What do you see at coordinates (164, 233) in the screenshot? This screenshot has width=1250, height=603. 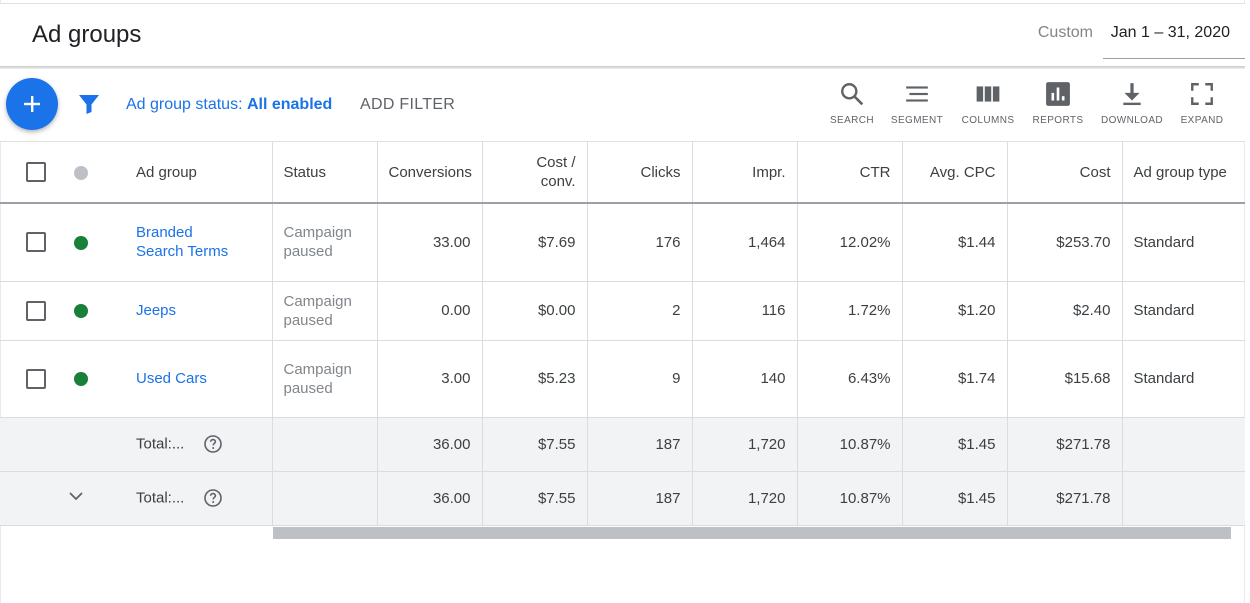 I see `ad-group-name-line1: Branded` at bounding box center [164, 233].